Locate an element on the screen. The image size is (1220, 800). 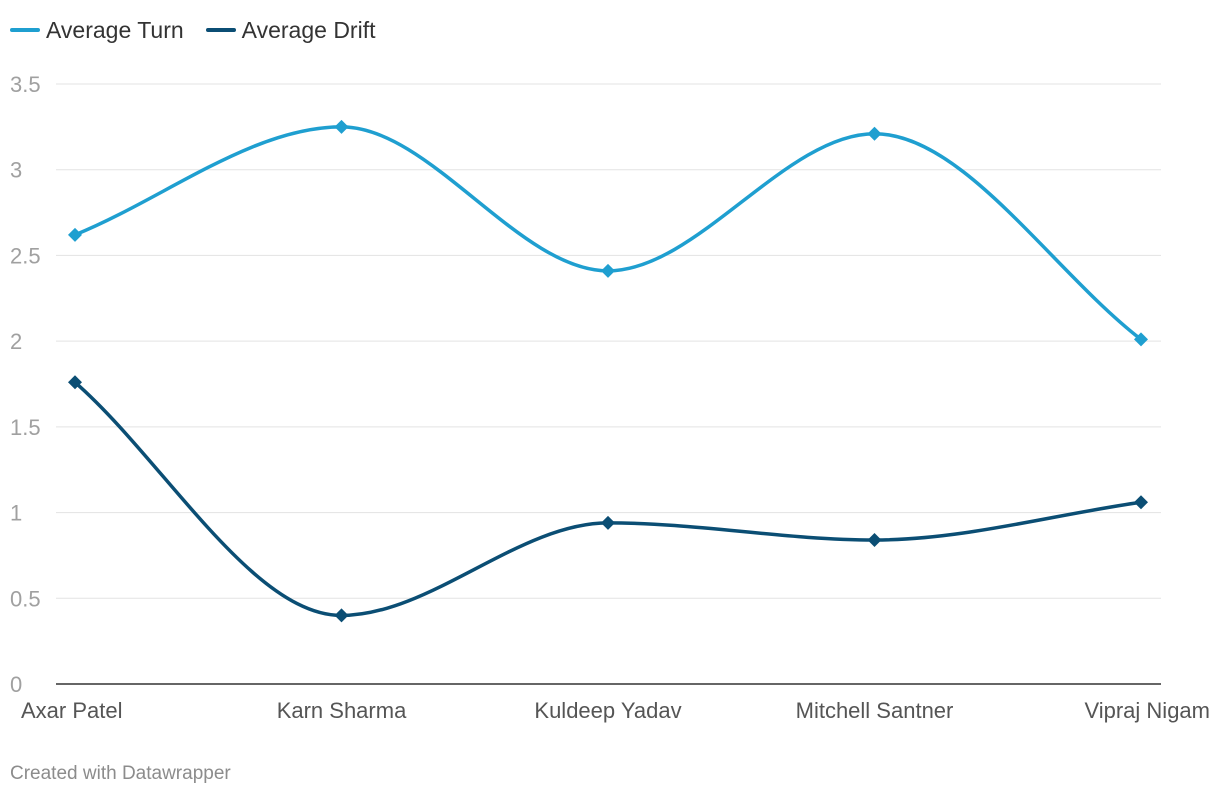
legend-item-average-turn: Average Turn is located at coordinates (97, 30).